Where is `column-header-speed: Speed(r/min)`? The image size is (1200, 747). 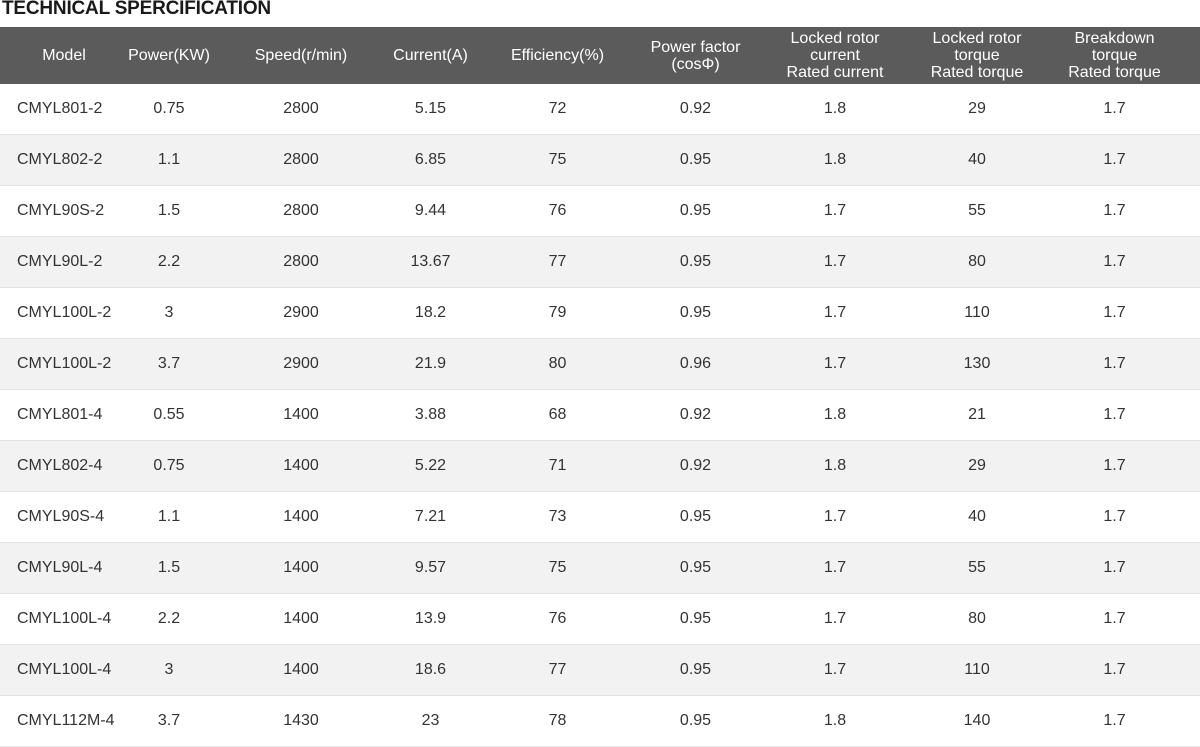
column-header-speed: Speed(r/min) is located at coordinates (301, 55).